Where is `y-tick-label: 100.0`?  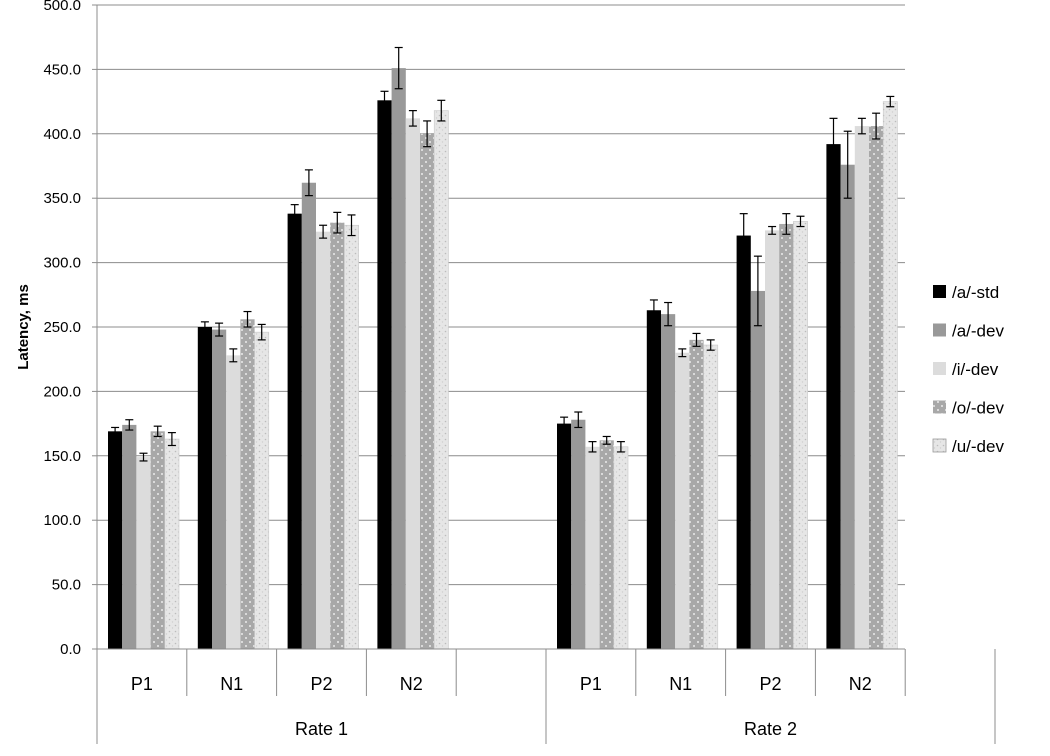
y-tick-label: 100.0 is located at coordinates (62, 520).